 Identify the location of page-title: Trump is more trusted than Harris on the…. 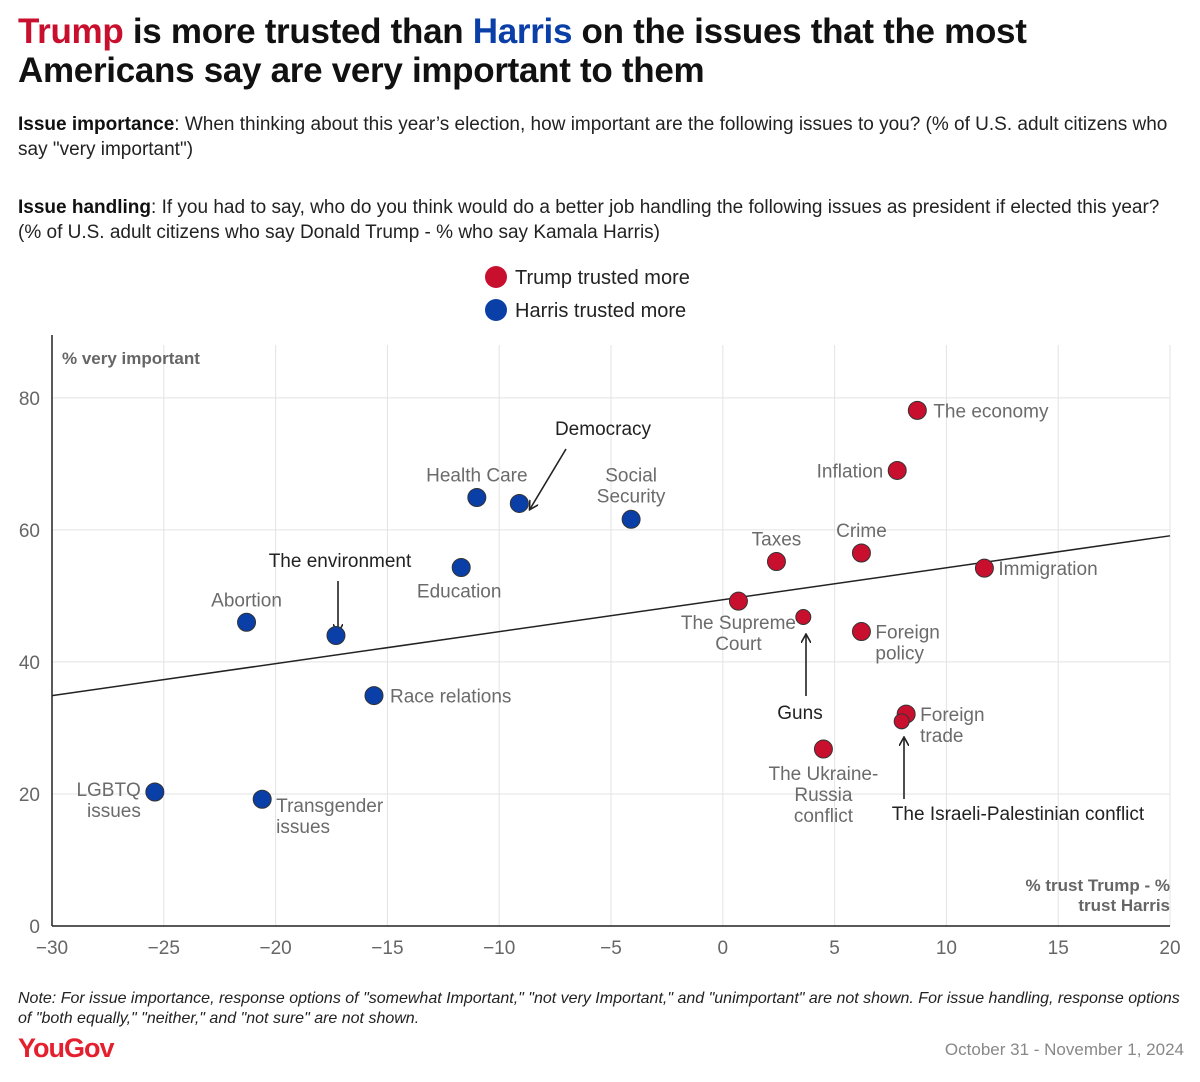
(603, 51).